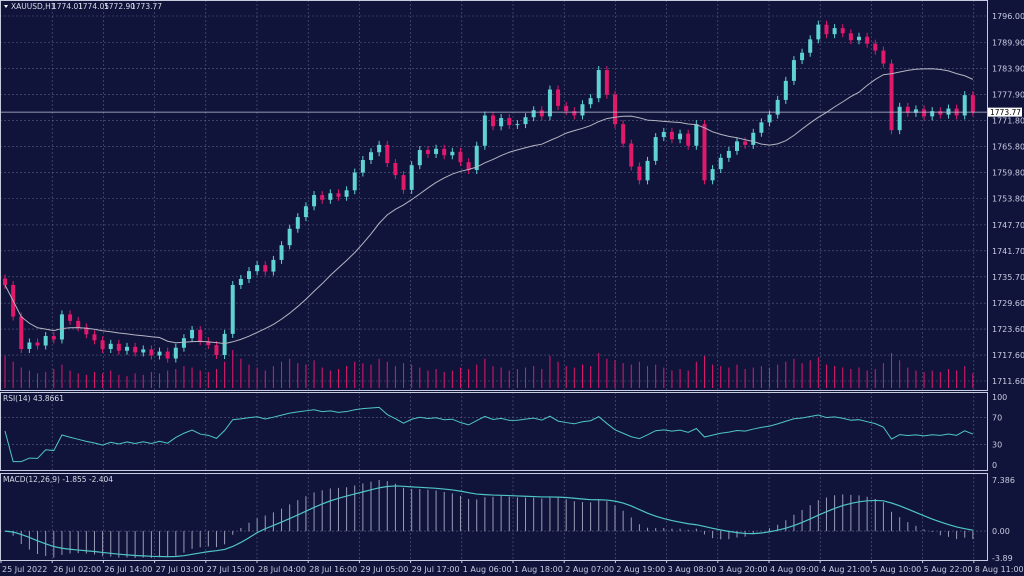 This screenshot has width=1024, height=576. I want to click on price-tick-label: 1796.00, so click(1008, 16).